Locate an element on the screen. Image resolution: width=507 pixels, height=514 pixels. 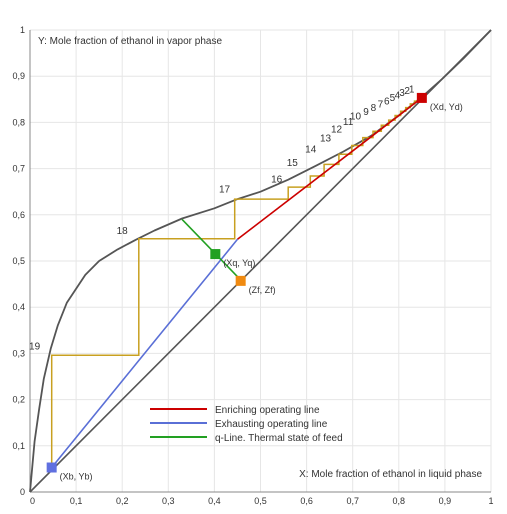
y-tick-label-8: 0,8 is located at coordinates (18, 122).